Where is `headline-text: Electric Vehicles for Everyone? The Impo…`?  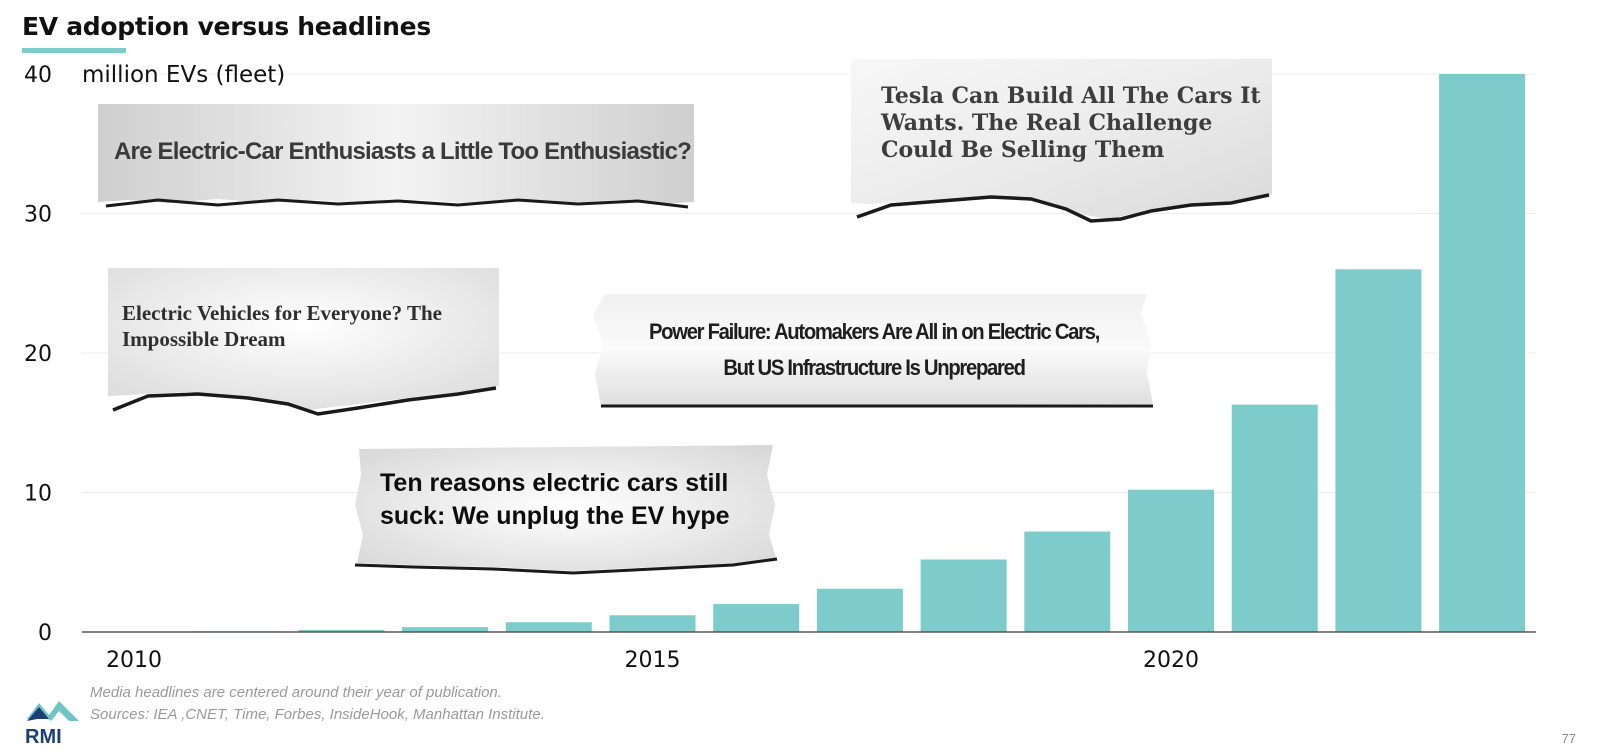
headline-text: Electric Vehicles for Everyone? The Impo… is located at coordinates (282, 326).